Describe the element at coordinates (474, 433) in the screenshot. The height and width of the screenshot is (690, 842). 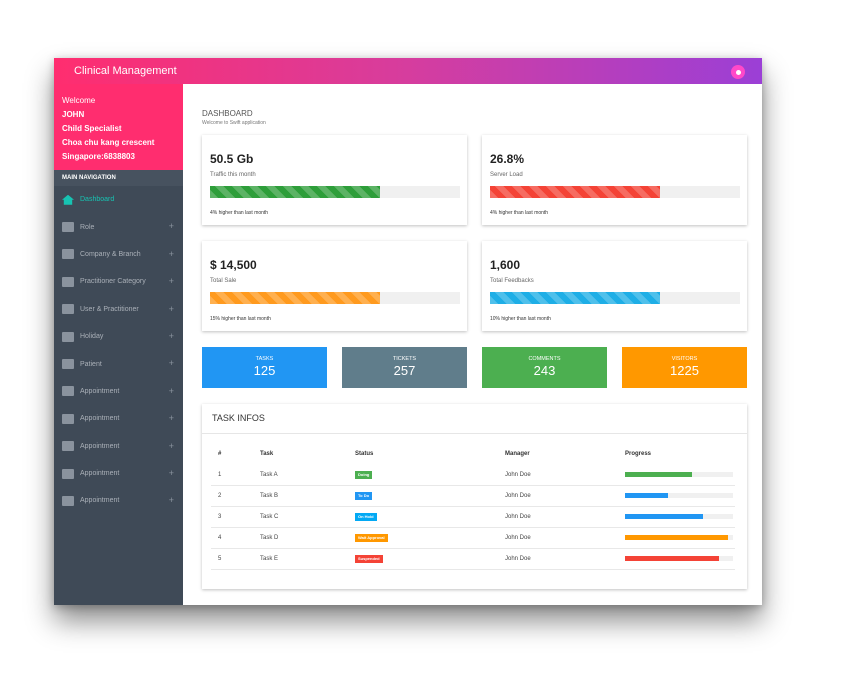
I see `divider` at that location.